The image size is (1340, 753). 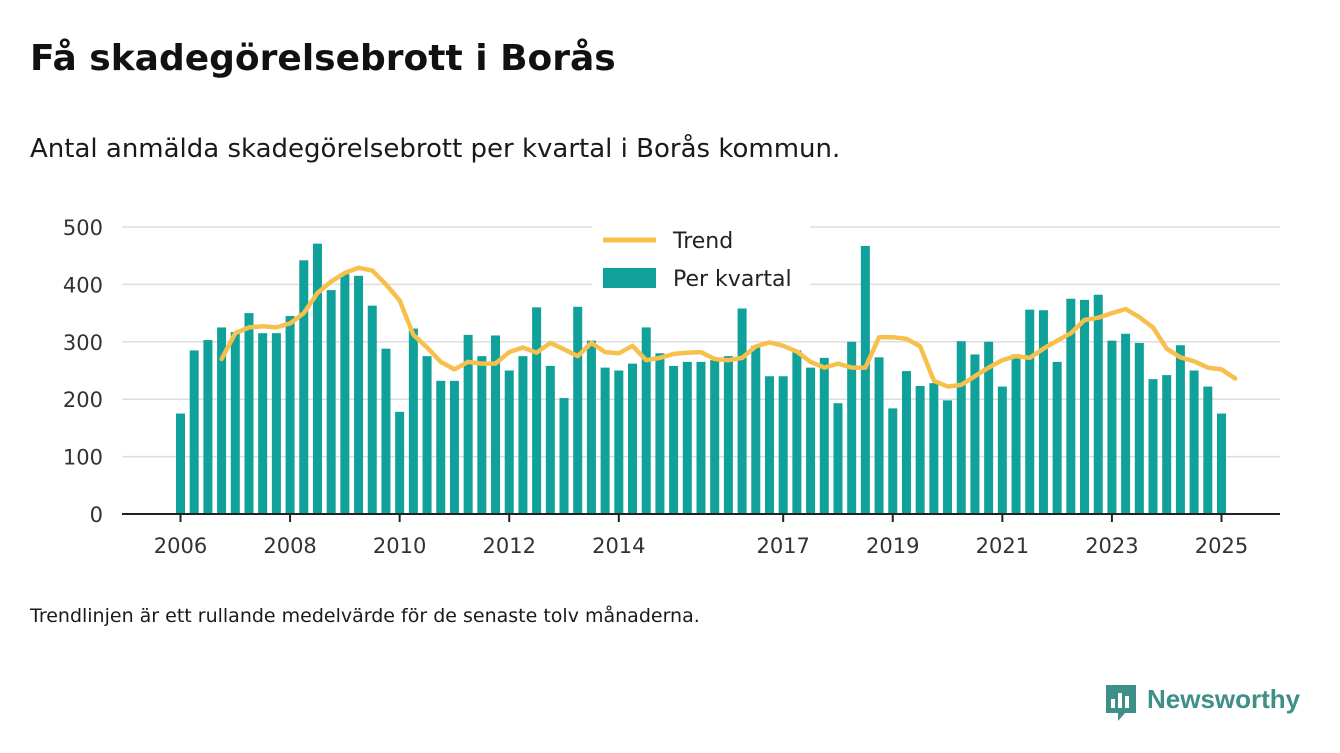 I want to click on newsworthy-logo-icon, so click(x=1121, y=703).